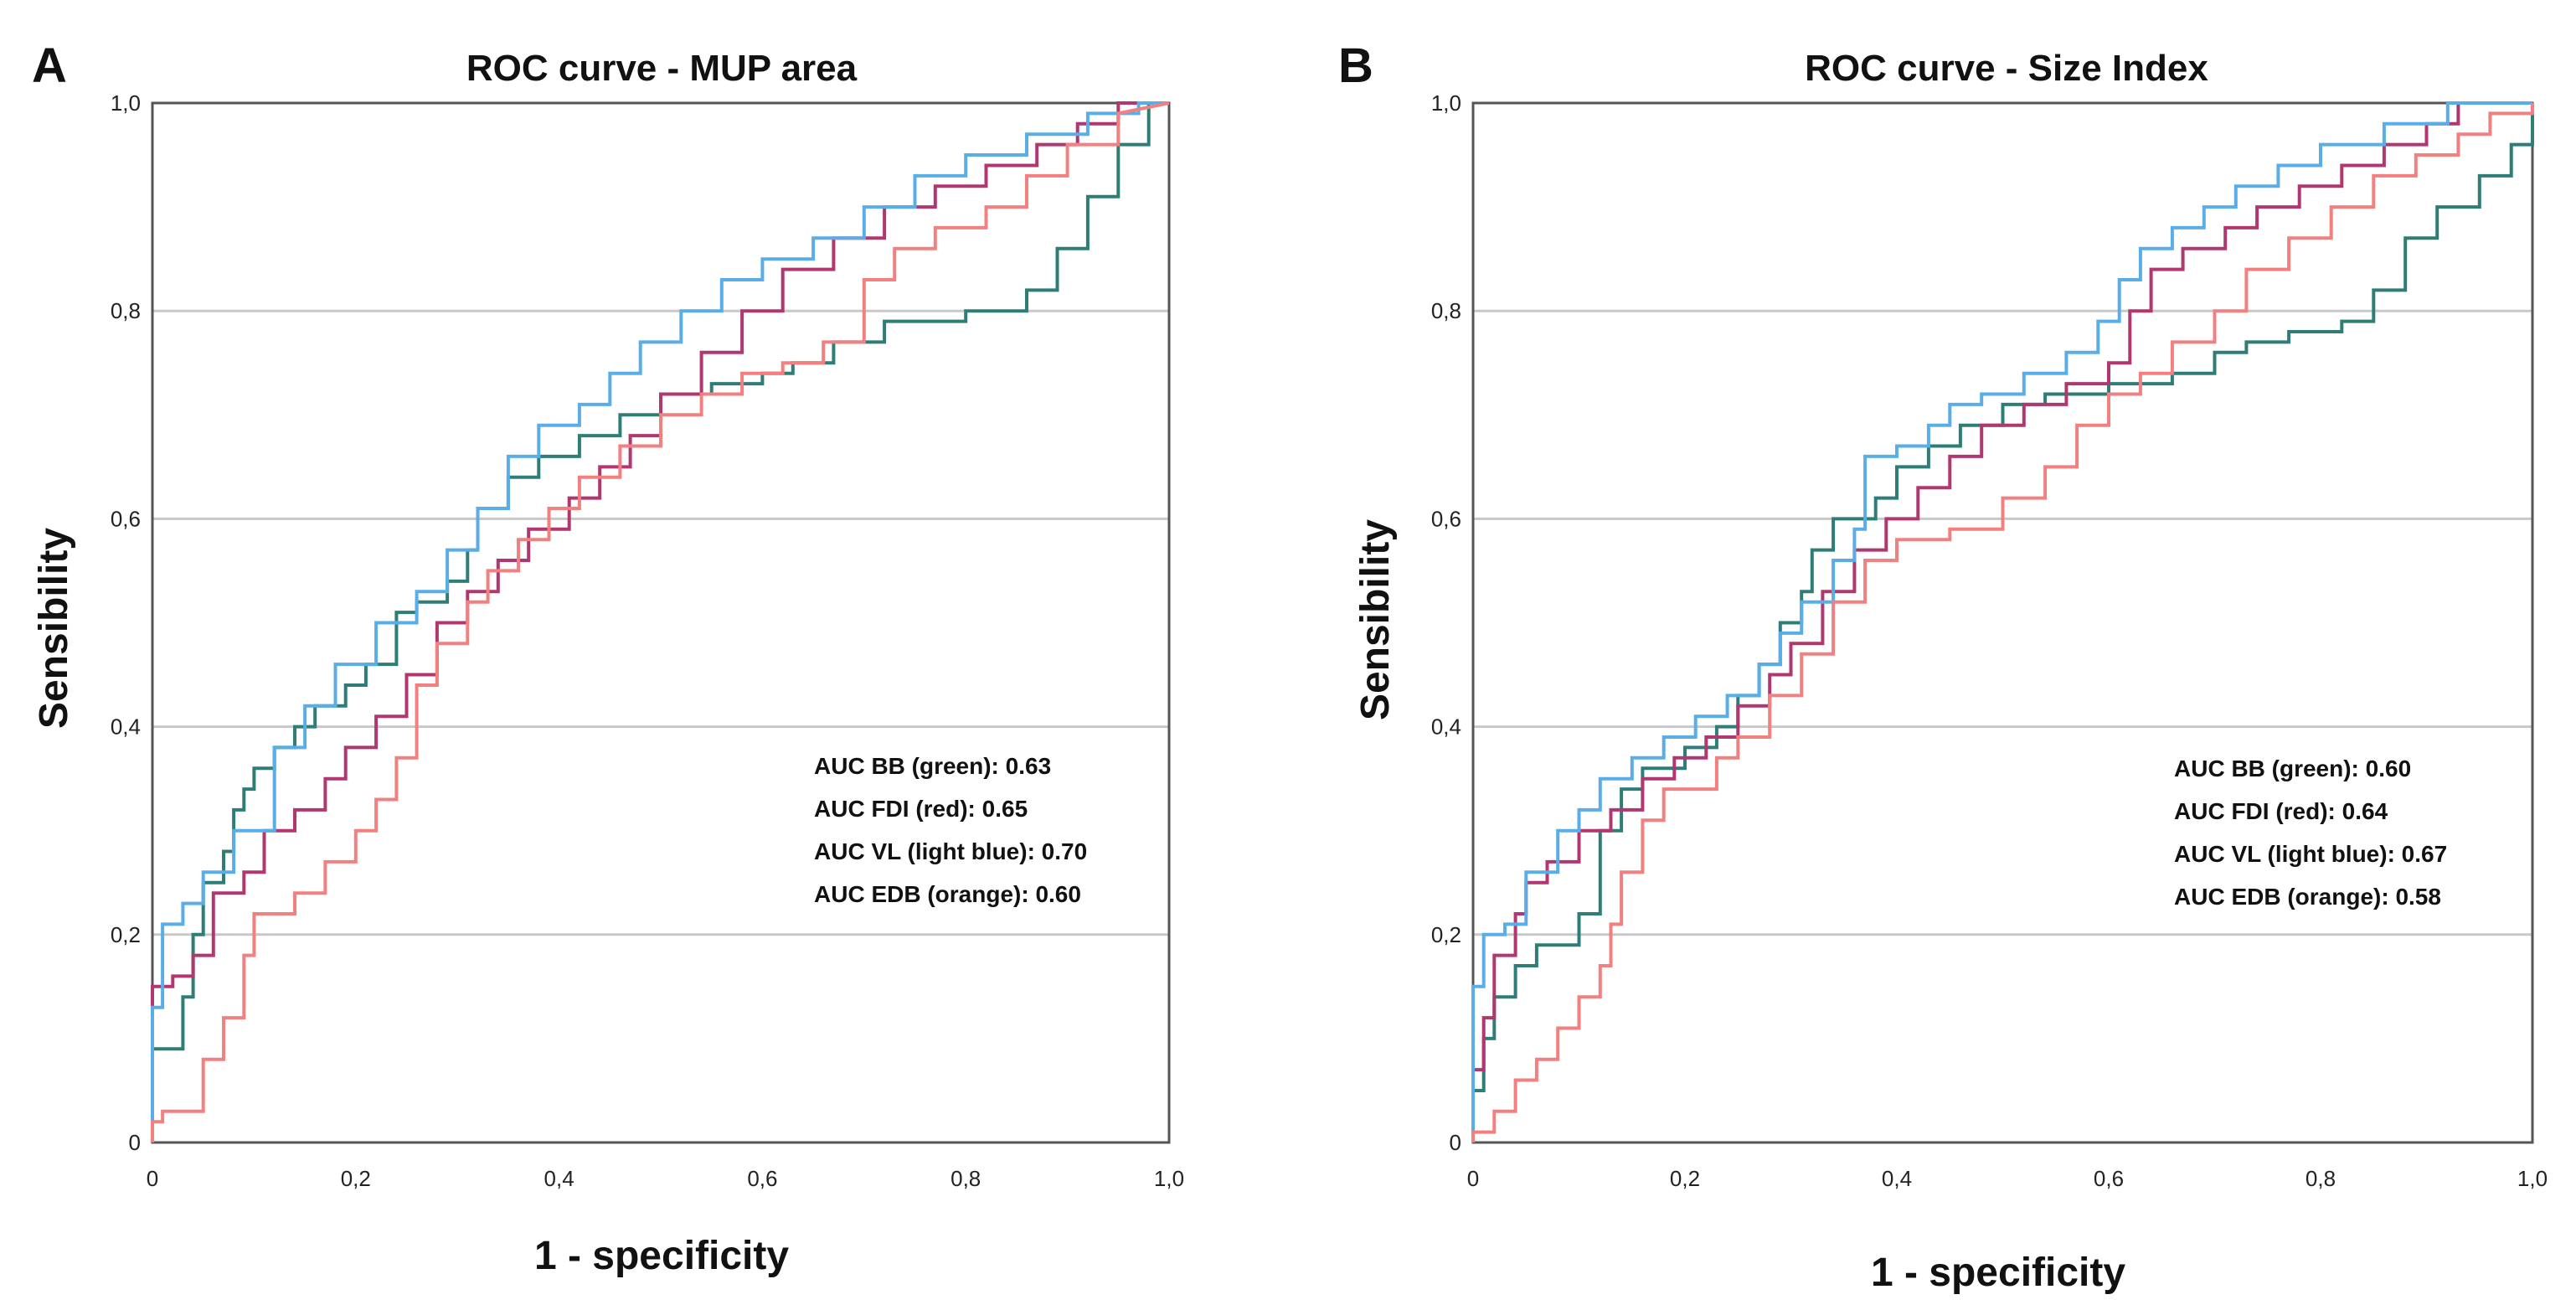  I want to click on y-tick-label-b-4: 0,8, so click(1446, 310).